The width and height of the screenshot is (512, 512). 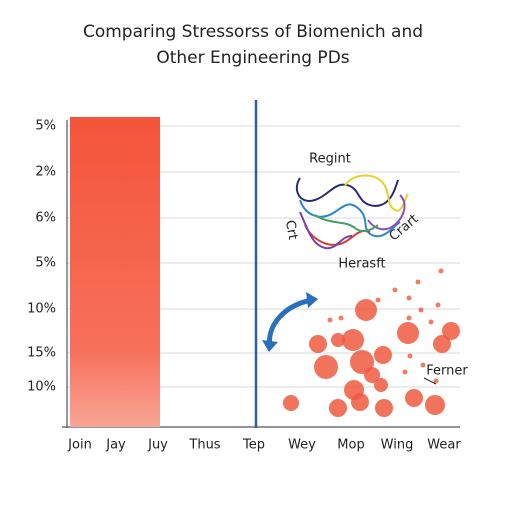 I want to click on chart-title: Comparing Stressorss of Biomenich and, so click(x=253, y=32).